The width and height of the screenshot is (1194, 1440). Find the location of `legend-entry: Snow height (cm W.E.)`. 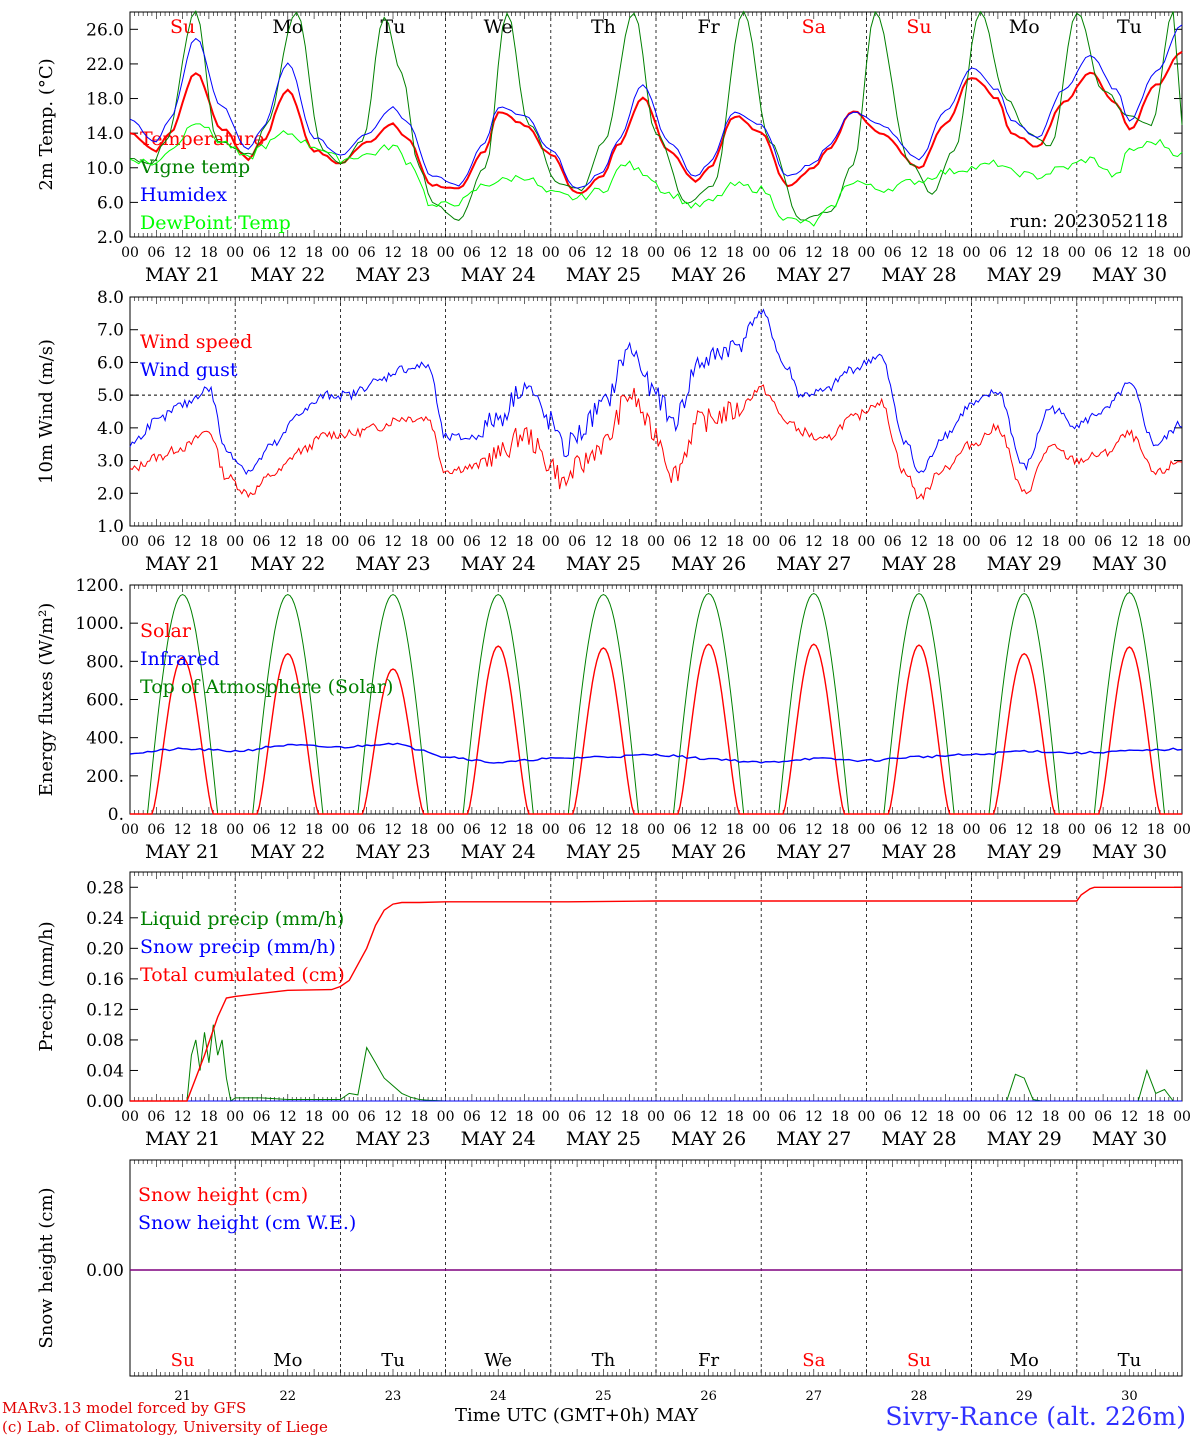

legend-entry: Snow height (cm W.E.) is located at coordinates (247, 1223).